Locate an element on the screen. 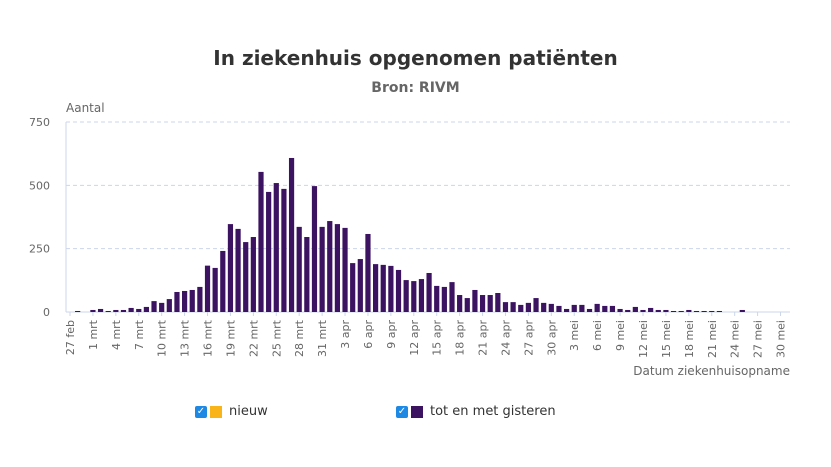 Image resolution: width=831 pixels, height=467 pixels. x-tick-label: 25 mrt is located at coordinates (276, 338).